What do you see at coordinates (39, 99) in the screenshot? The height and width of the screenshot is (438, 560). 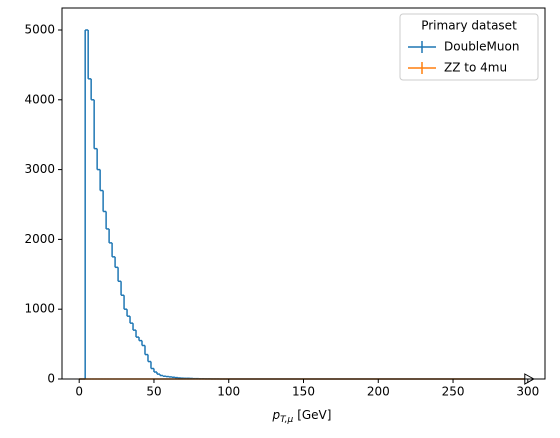 I see `y-tick-label: 4000` at bounding box center [39, 99].